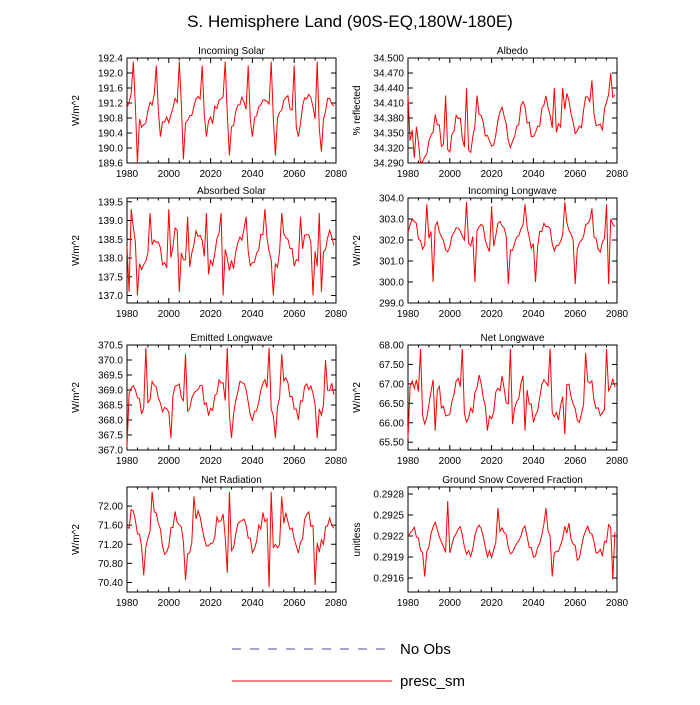 This screenshot has height=705, width=700. I want to click on y-tick-label: 34.350, so click(388, 134).